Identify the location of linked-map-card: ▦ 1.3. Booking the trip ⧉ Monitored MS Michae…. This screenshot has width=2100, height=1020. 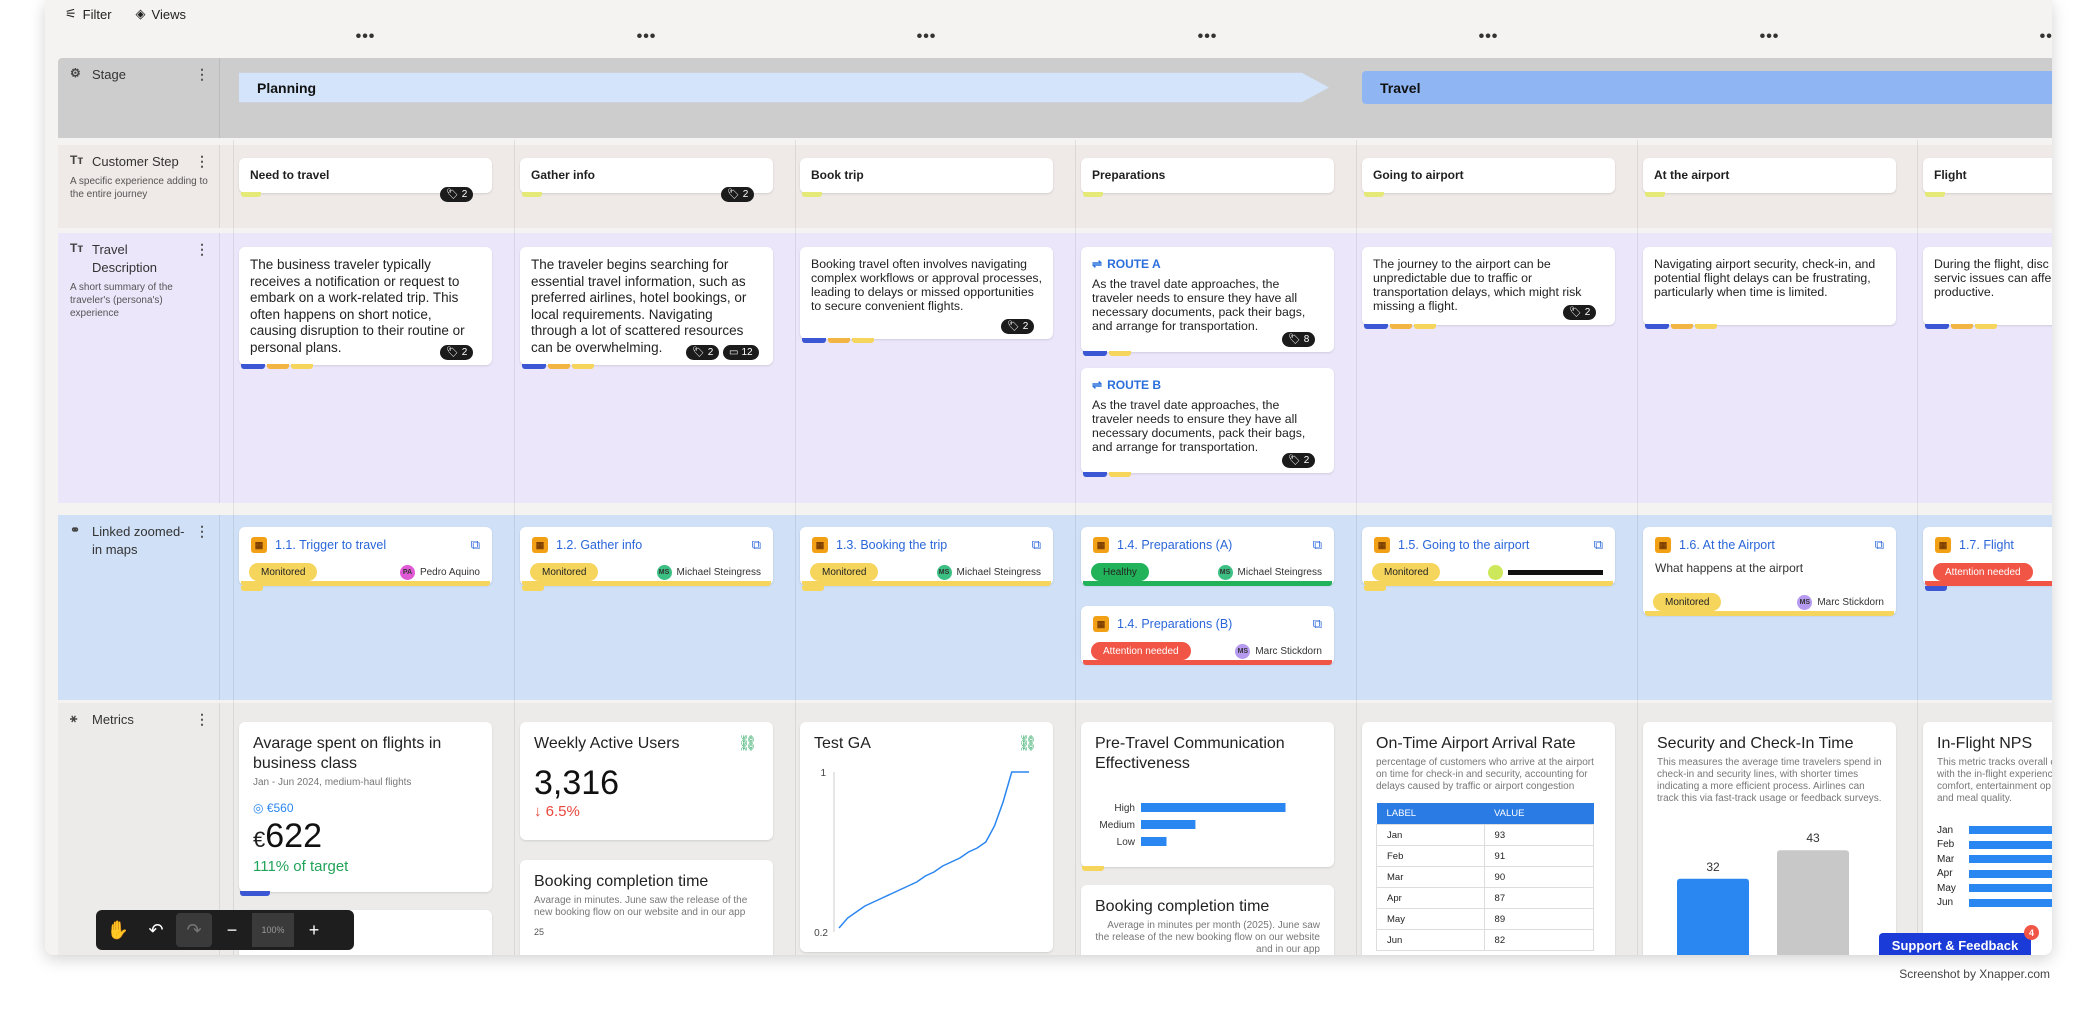
(926, 556).